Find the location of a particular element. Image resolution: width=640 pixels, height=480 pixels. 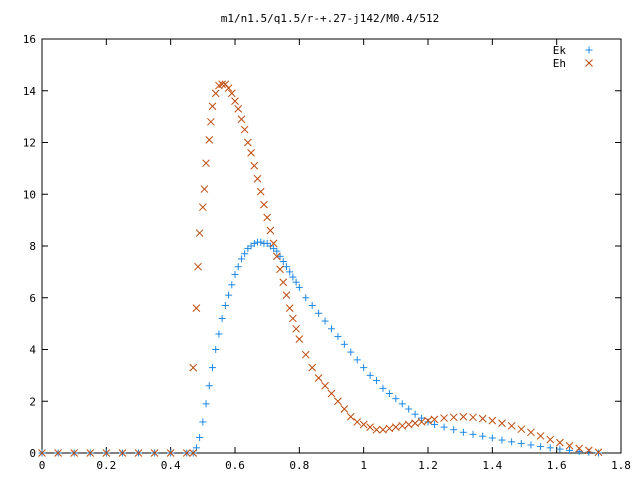

x-tick-label: 0.2 is located at coordinates (106, 465).